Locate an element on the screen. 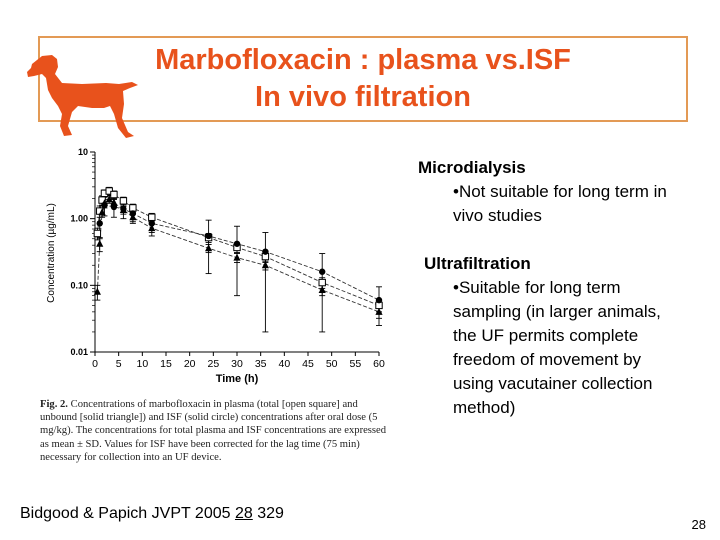  x-tick-label: 15 is located at coordinates (166, 364).